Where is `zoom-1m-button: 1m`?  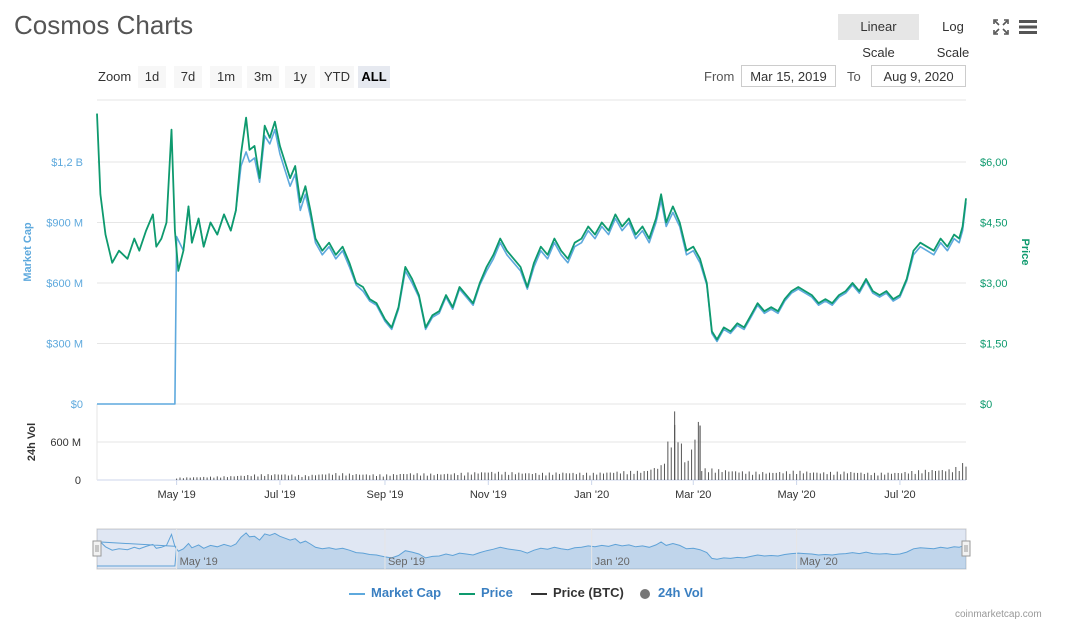
zoom-1m-button: 1m is located at coordinates (226, 77).